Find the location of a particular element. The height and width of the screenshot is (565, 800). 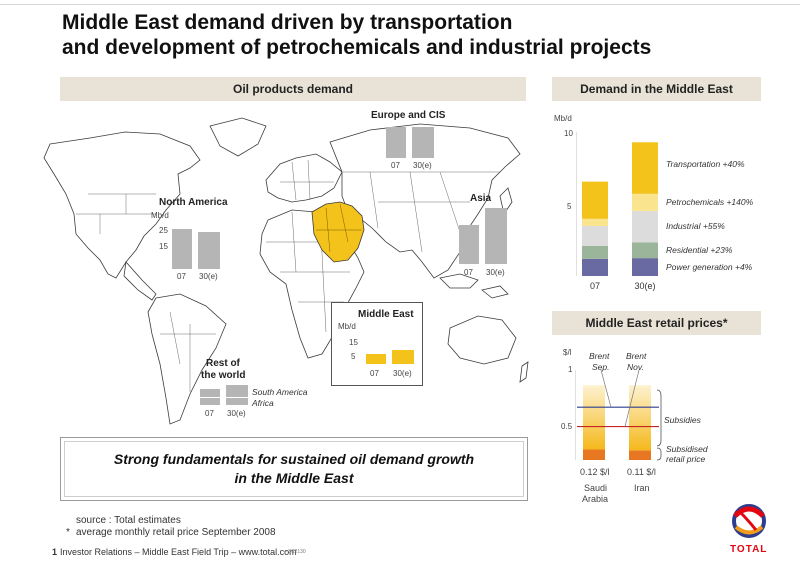

middle-east-label: Middle East is located at coordinates (386, 314).